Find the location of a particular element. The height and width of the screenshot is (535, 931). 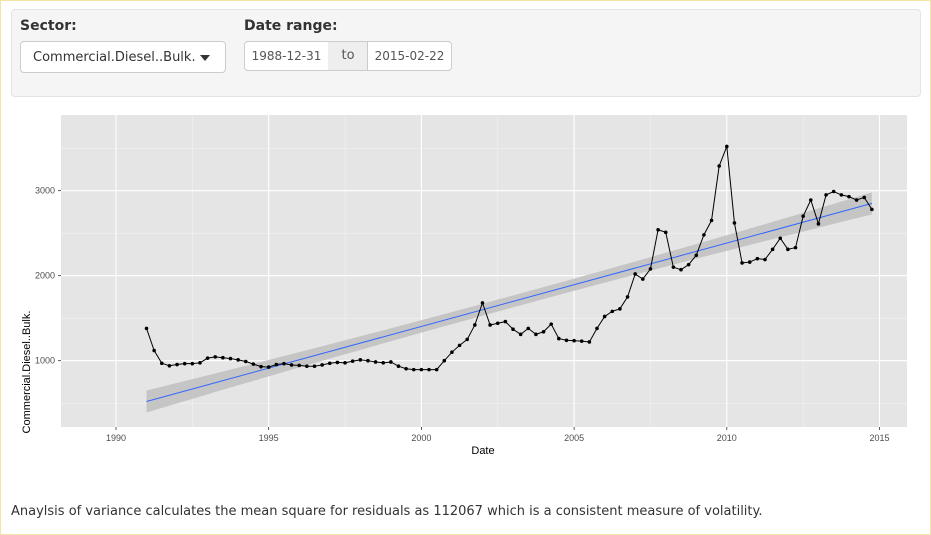

x-tick-label: 2005 is located at coordinates (574, 438).